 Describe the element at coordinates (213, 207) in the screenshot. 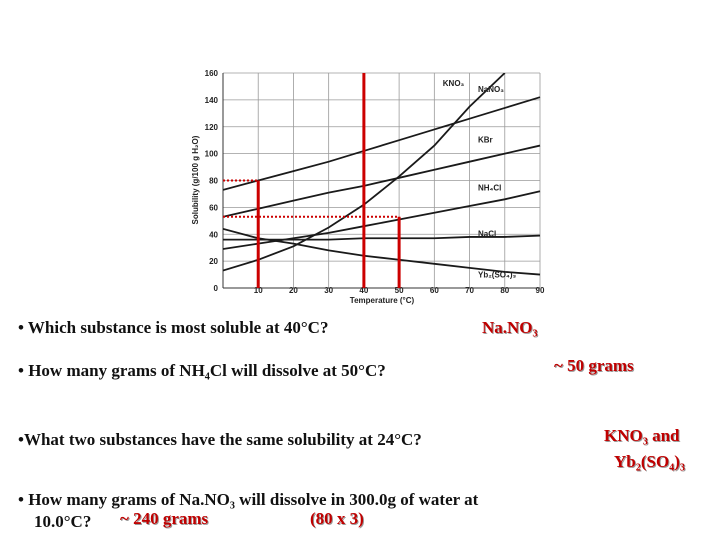

I see `y-tick-label: 60` at that location.